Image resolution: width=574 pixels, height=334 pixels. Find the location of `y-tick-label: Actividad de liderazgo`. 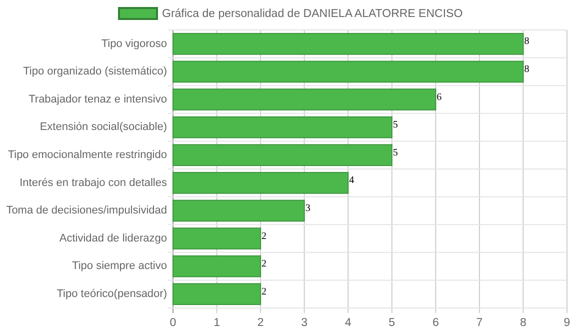

y-tick-label: Actividad de liderazgo is located at coordinates (113, 238).